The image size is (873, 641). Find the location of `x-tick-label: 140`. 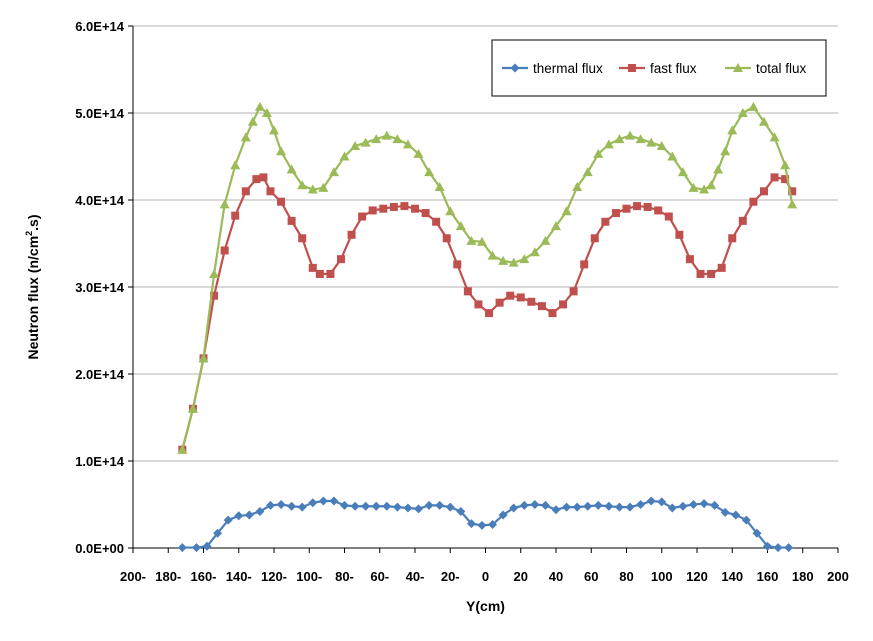

x-tick-label: 140 is located at coordinates (732, 576).